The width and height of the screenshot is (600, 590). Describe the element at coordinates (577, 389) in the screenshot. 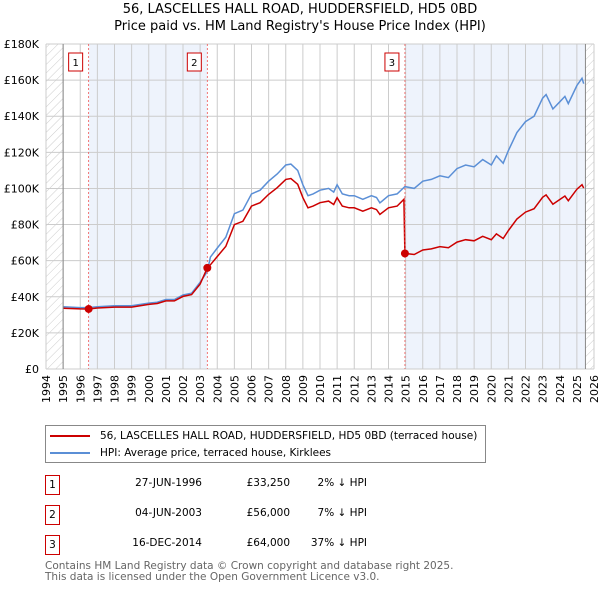

I see `x-tick-label: 2025` at that location.